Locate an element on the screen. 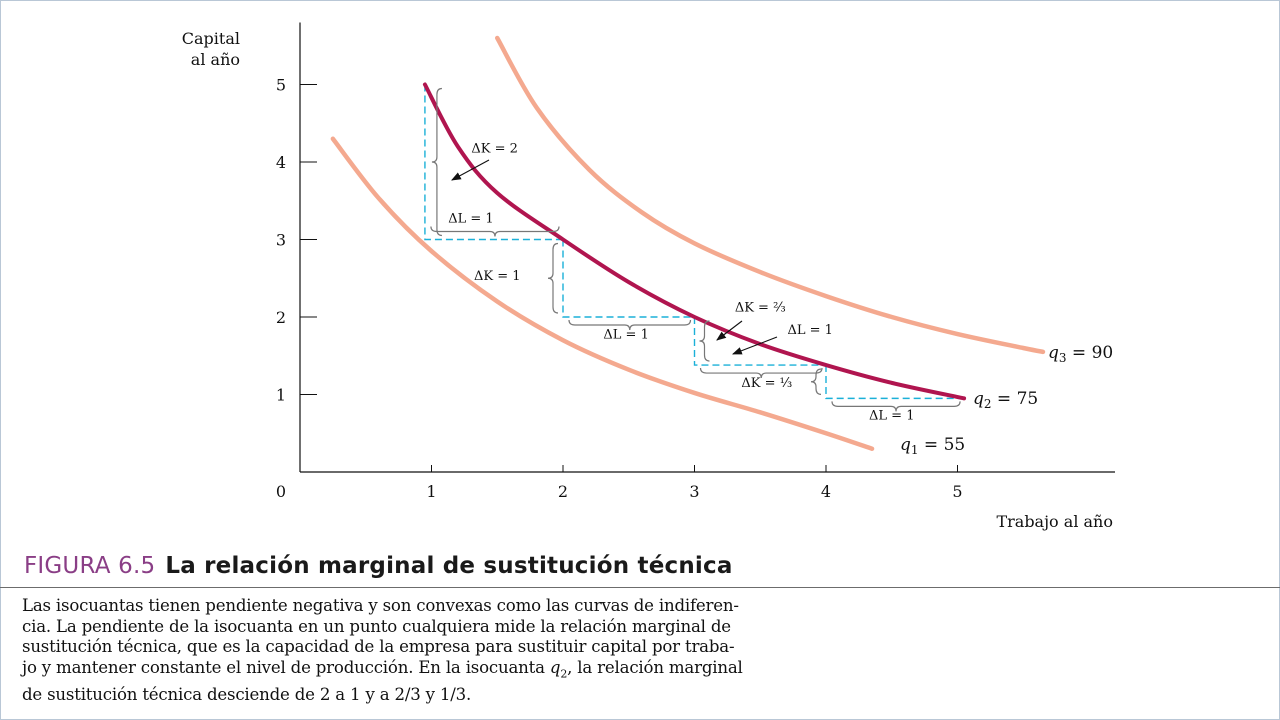 The width and height of the screenshot is (1280, 720). y-tick-label: 5 is located at coordinates (281, 85).